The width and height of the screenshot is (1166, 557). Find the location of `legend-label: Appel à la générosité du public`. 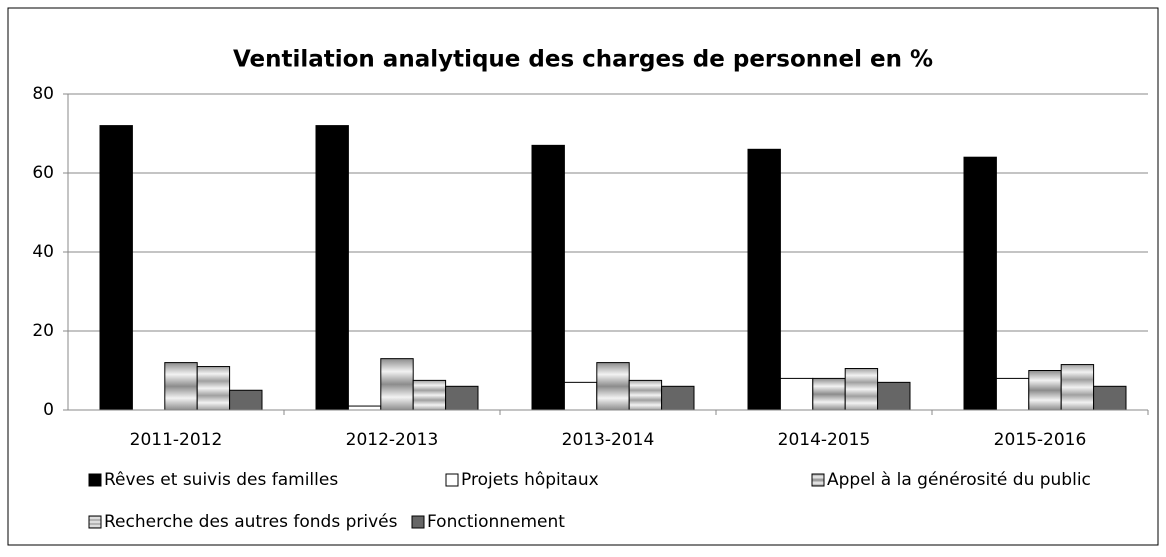

legend-label: Appel à la générosité du public is located at coordinates (959, 480).